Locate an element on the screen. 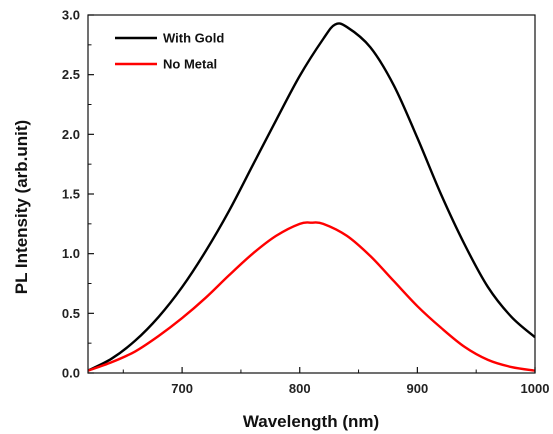 The width and height of the screenshot is (553, 434). y-tick-label: 2.0 is located at coordinates (71, 134).